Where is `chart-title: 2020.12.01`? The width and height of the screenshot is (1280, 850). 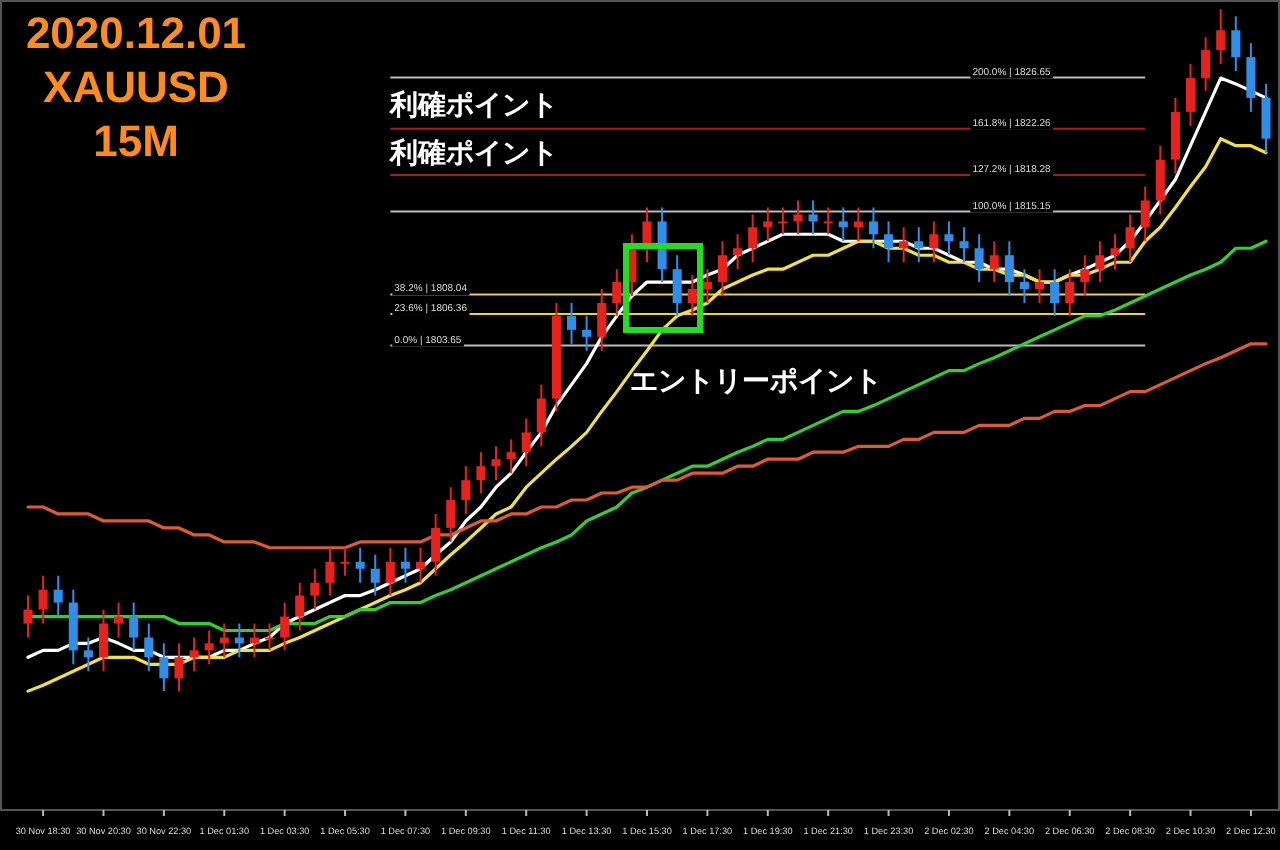 chart-title: 2020.12.01 is located at coordinates (136, 33).